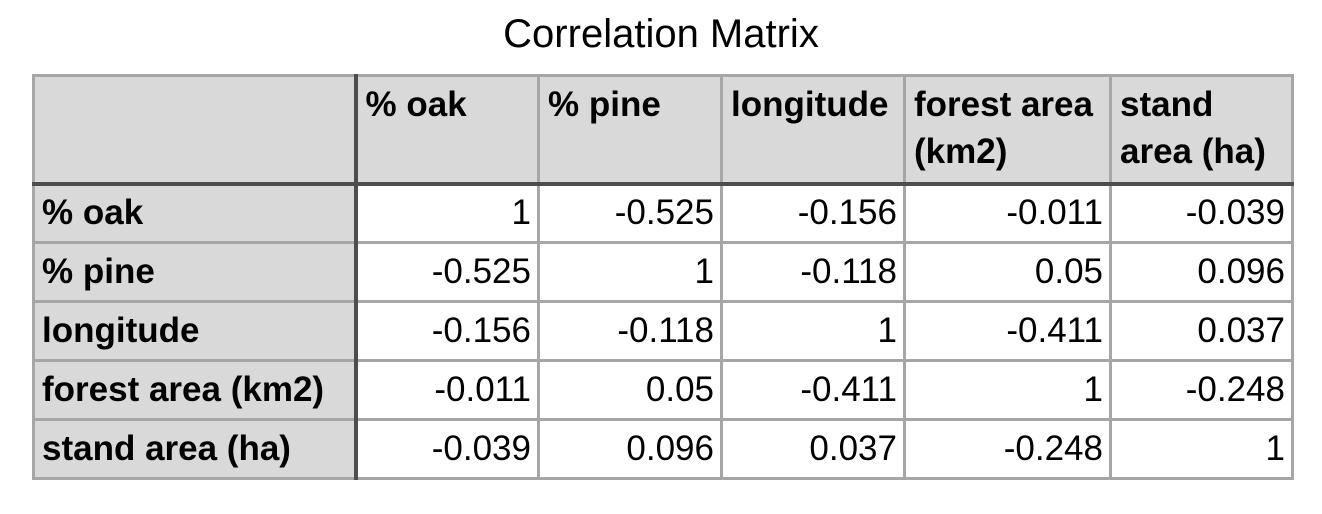  I want to click on row-header: forest area (km2), so click(195, 390).